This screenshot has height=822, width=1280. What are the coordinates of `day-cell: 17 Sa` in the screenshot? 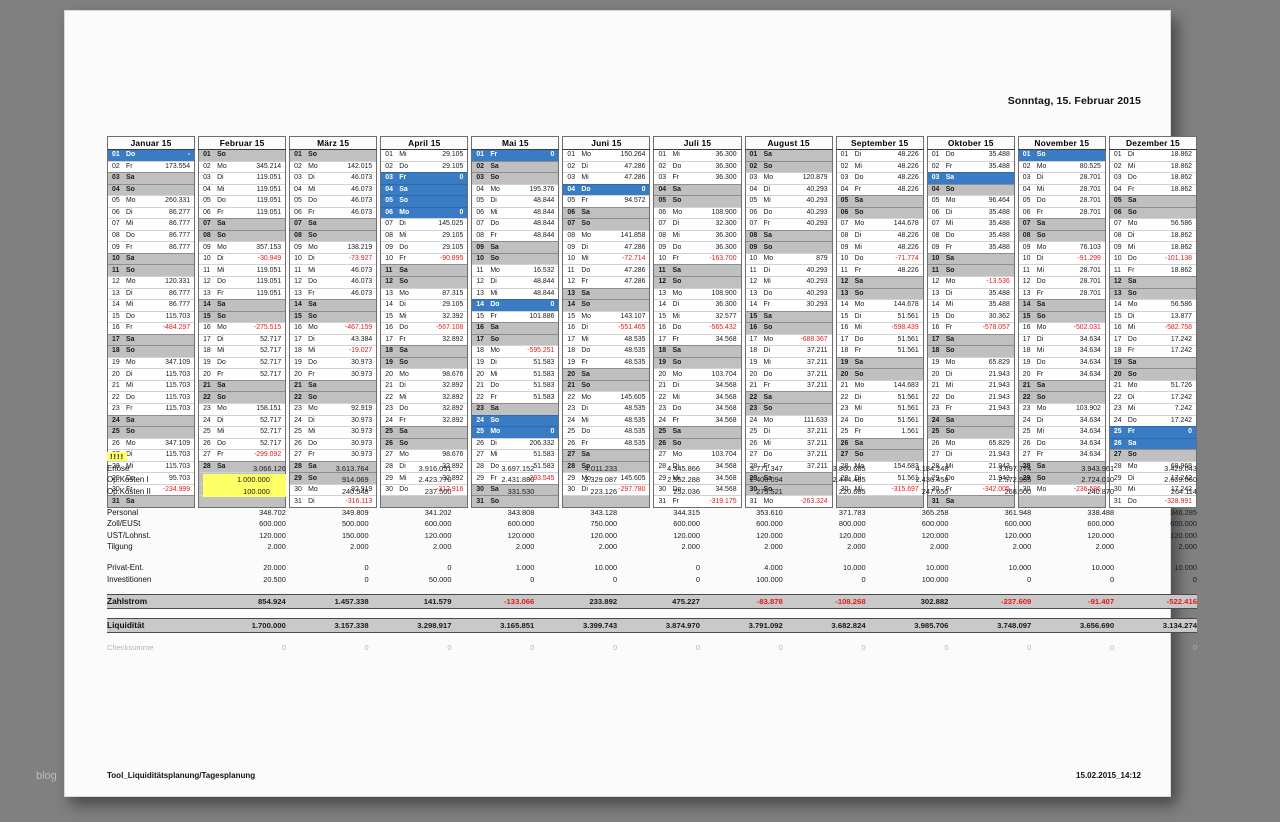 It's located at (151, 339).